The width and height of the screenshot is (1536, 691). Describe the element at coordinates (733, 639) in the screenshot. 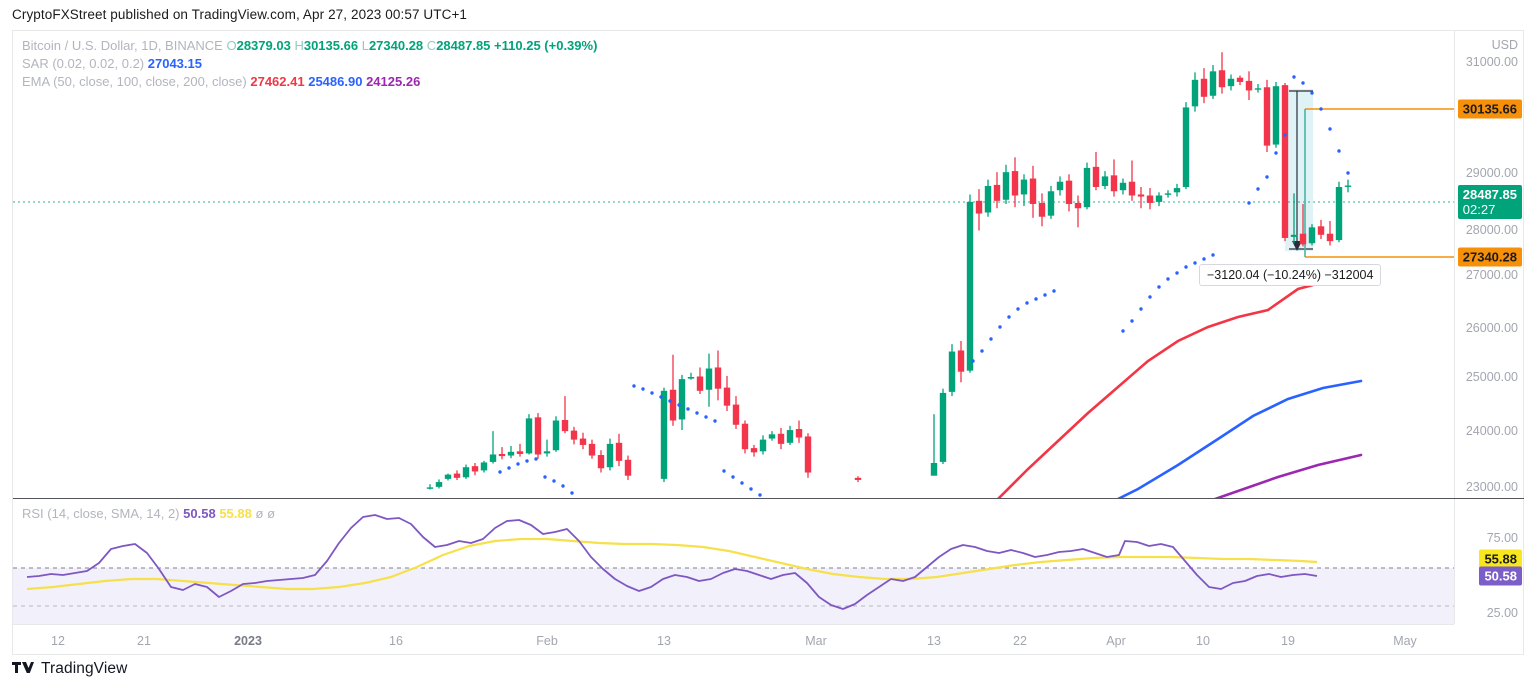

I see `time-axis: 12 21 2023 16 Feb 13 Mar 13 22 Apr 10 19 May` at that location.